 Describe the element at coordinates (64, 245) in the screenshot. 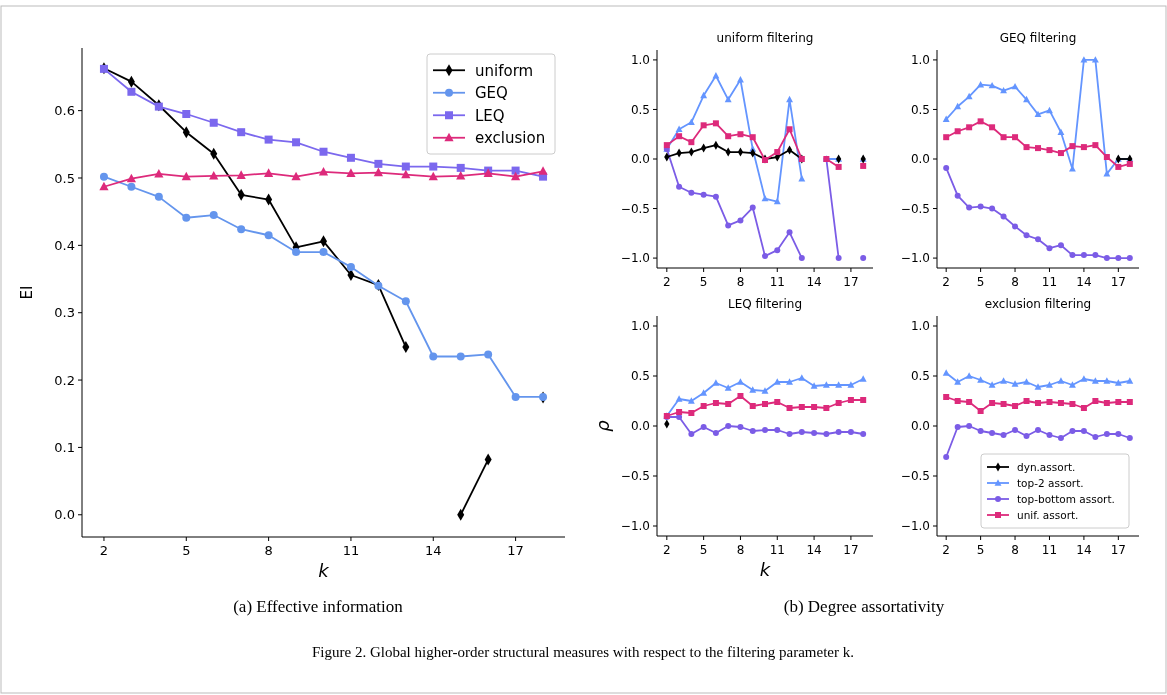

I see `y-tick-label: 0.4` at that location.